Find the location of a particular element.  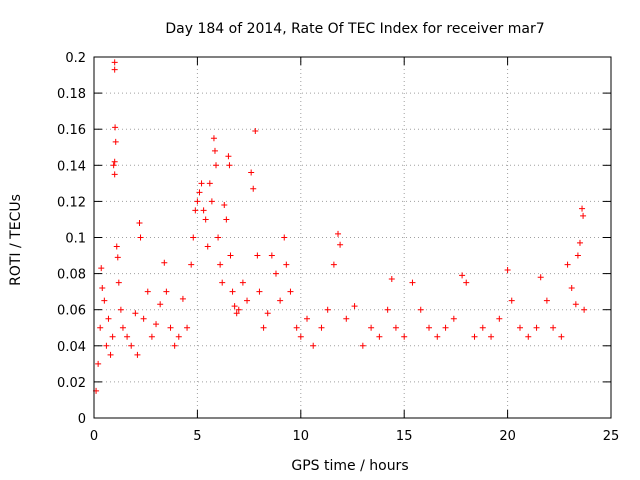

y-axis-label: ROTI / TECUs is located at coordinates (16, 240).